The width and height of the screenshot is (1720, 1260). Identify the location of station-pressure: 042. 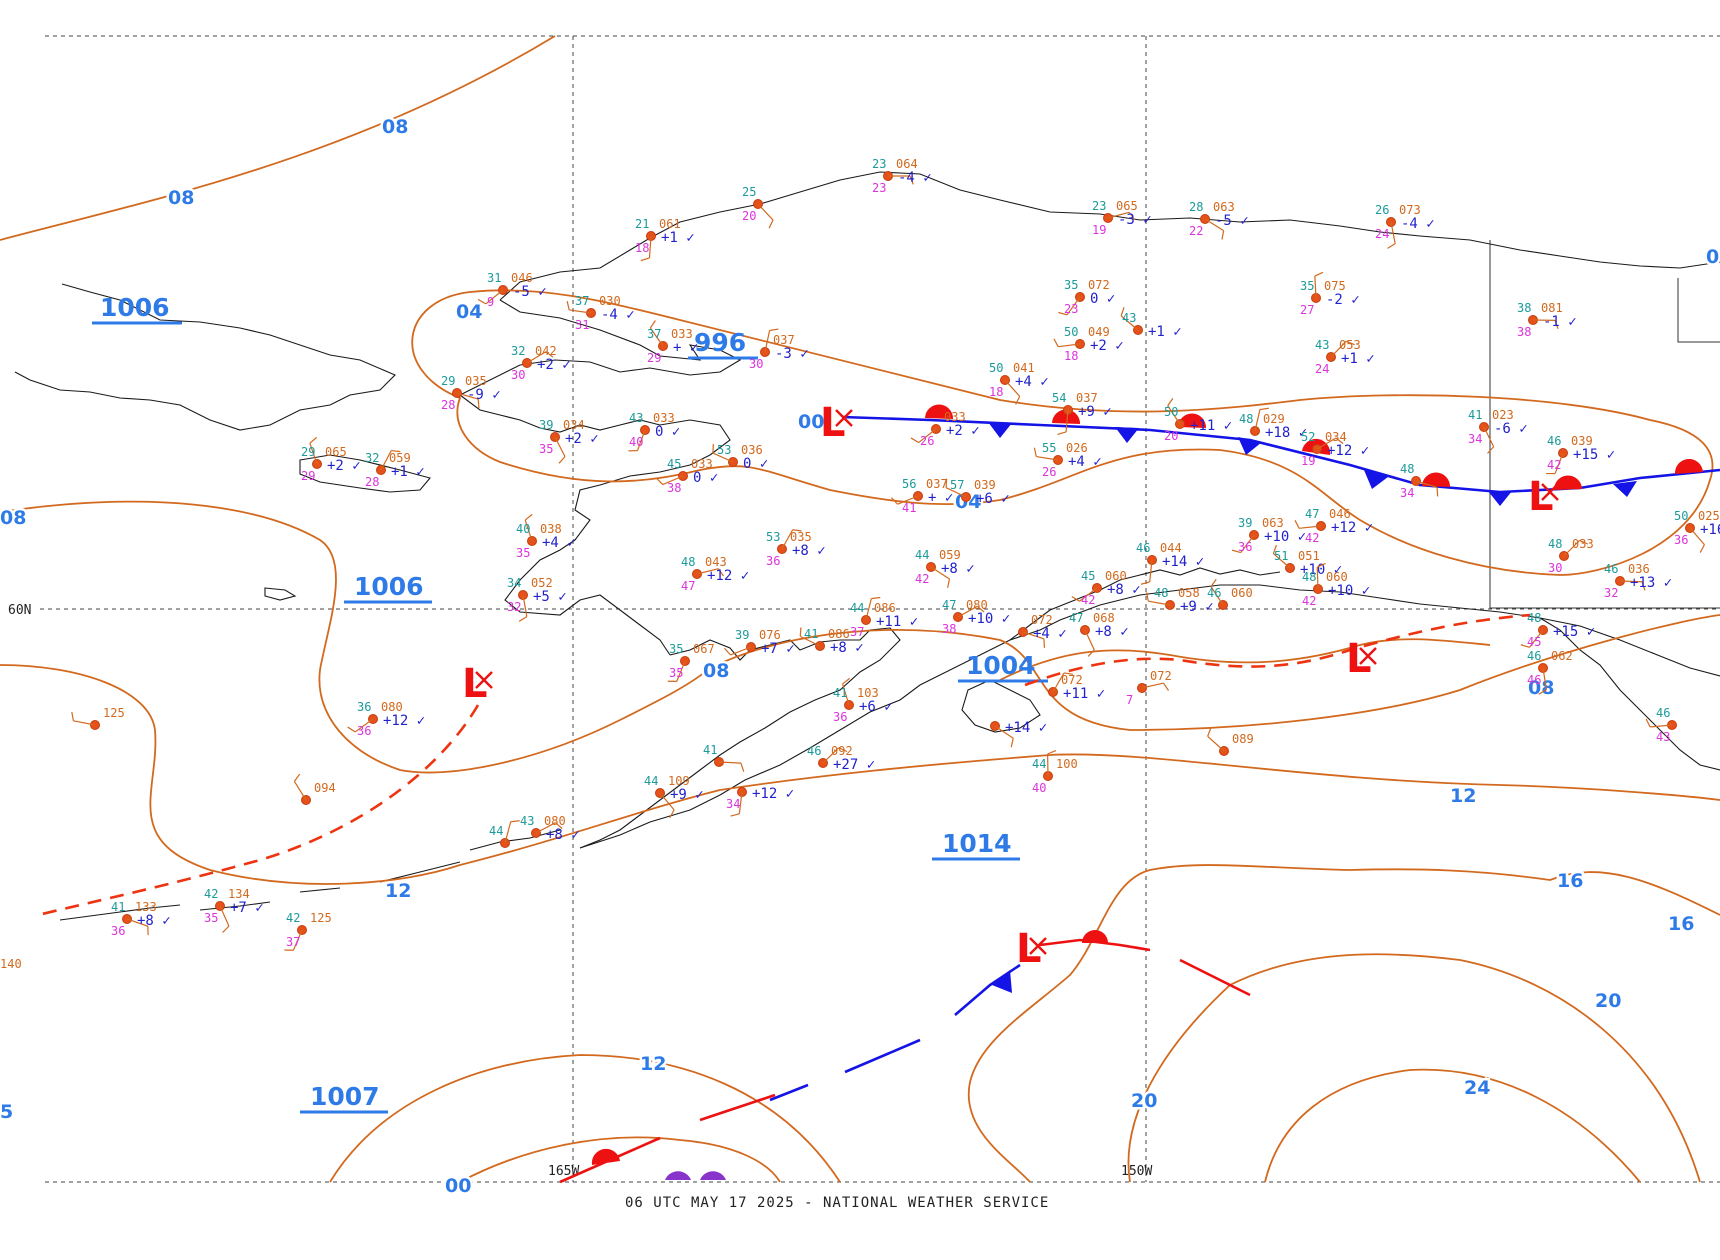
(546, 351).